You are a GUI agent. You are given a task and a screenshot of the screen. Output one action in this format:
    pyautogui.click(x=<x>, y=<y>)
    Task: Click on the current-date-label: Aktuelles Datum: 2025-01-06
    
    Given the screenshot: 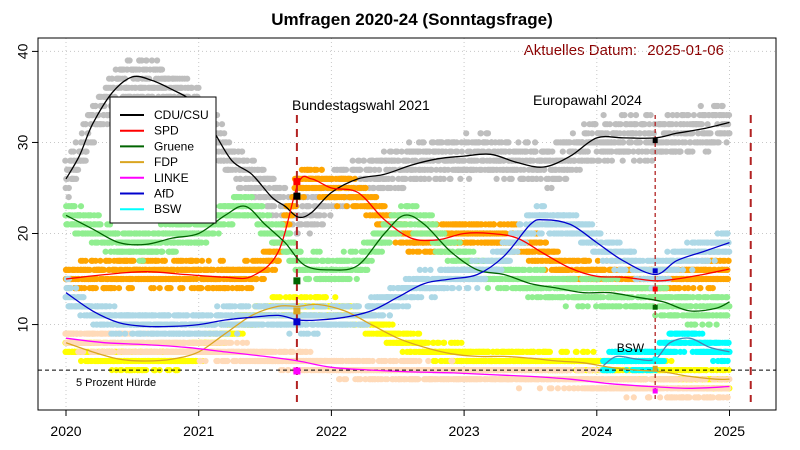 What is the action you would take?
    pyautogui.click(x=624, y=50)
    